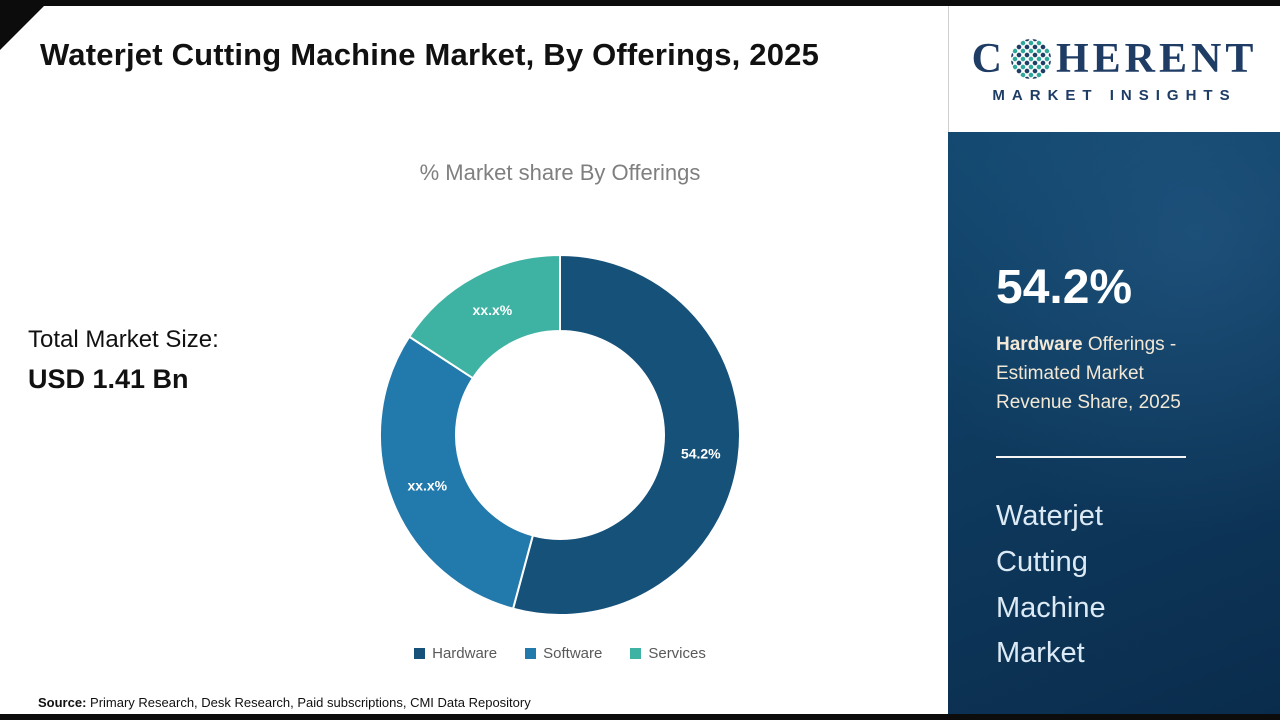 Image resolution: width=1280 pixels, height=720 pixels. I want to click on stat-desc-bold: Hardware, so click(1039, 344).